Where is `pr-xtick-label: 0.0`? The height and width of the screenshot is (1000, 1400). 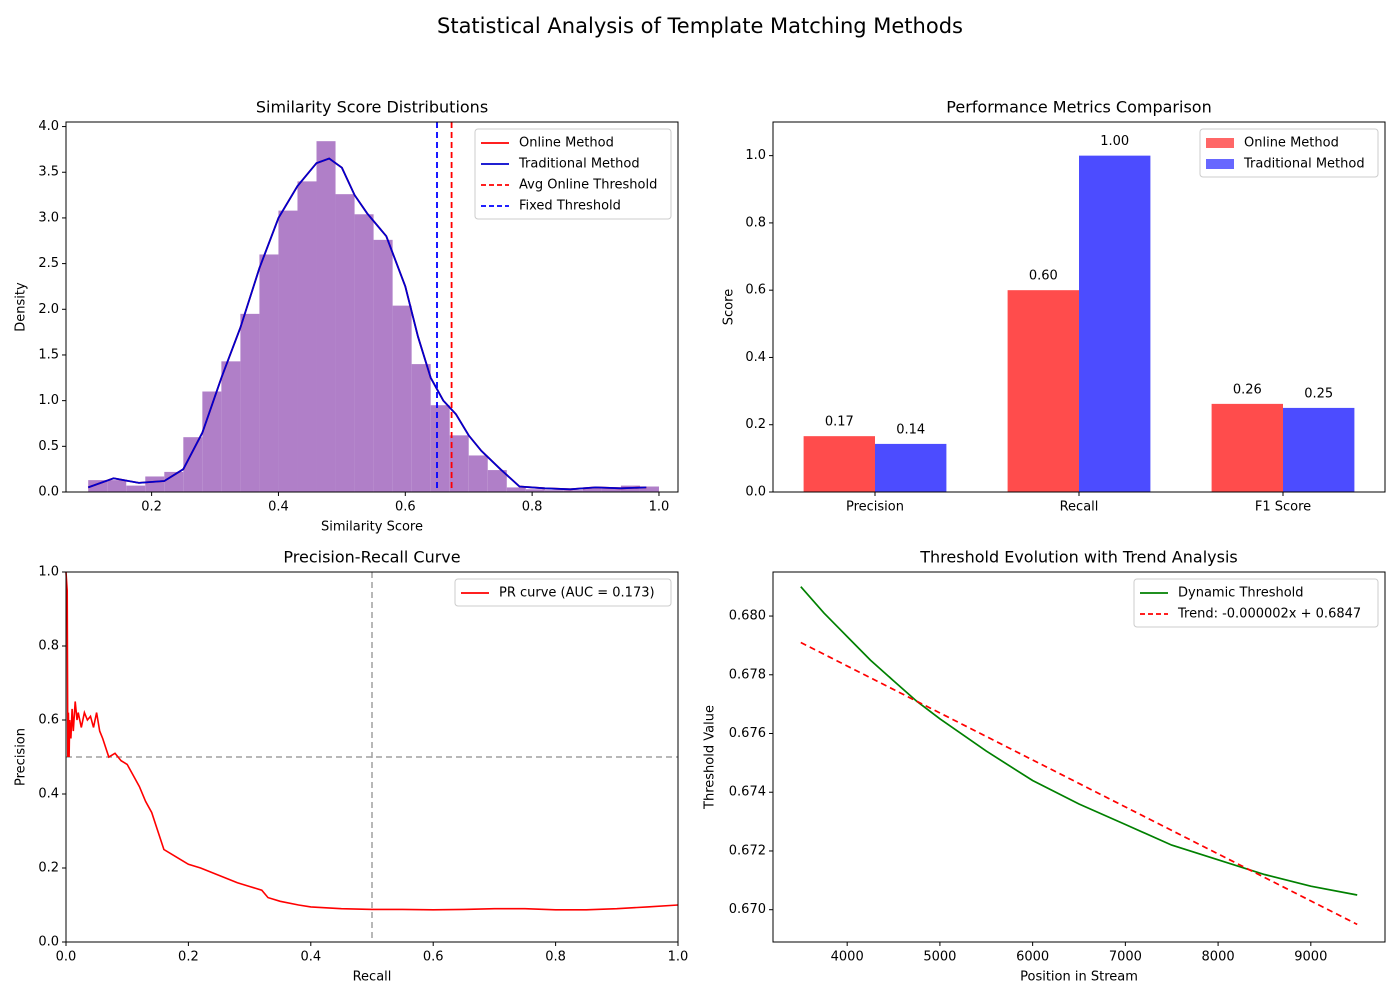
pr-xtick-label: 0.0 is located at coordinates (66, 957).